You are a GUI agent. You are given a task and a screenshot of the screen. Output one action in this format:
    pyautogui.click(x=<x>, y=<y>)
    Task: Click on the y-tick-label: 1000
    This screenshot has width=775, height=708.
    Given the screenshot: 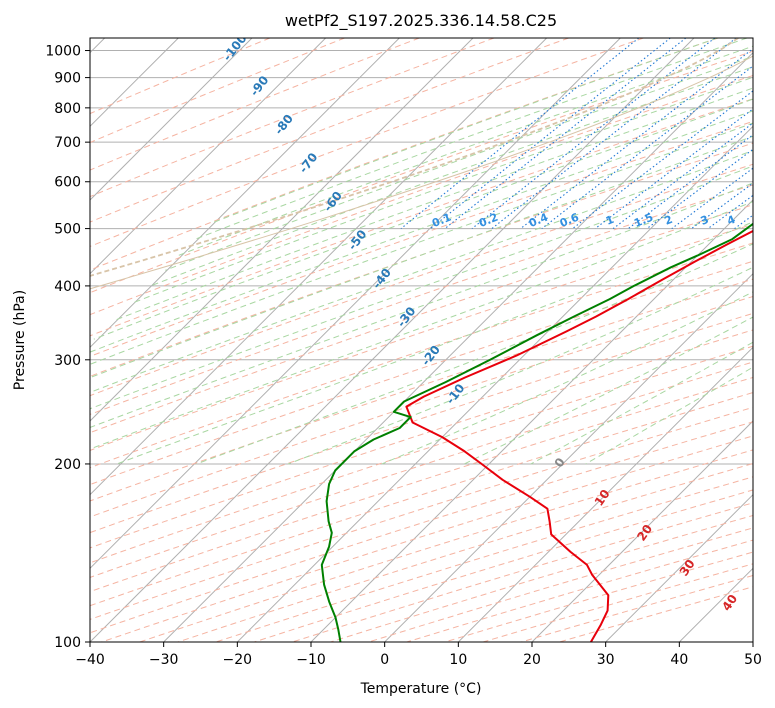 What is the action you would take?
    pyautogui.click(x=63, y=52)
    